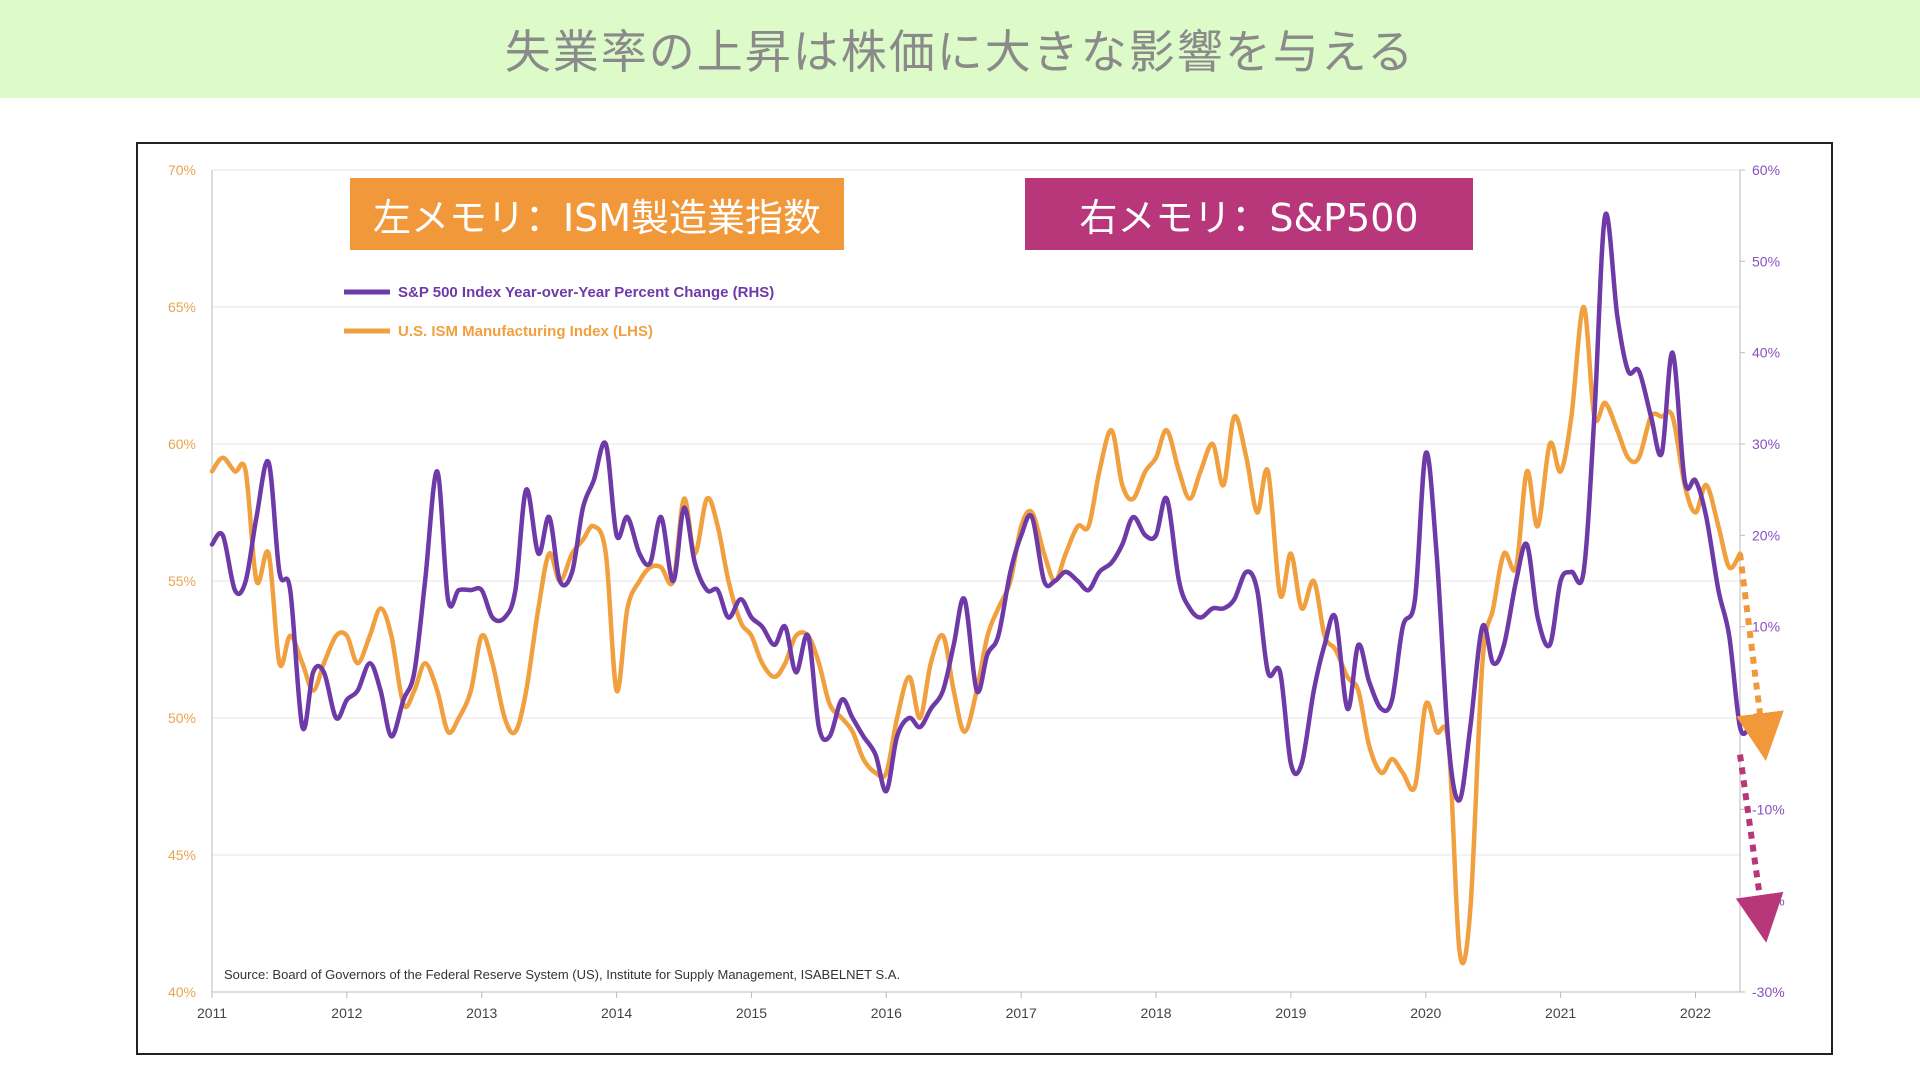  I want to click on x-axis-tick-label: 2017, so click(1021, 1013).